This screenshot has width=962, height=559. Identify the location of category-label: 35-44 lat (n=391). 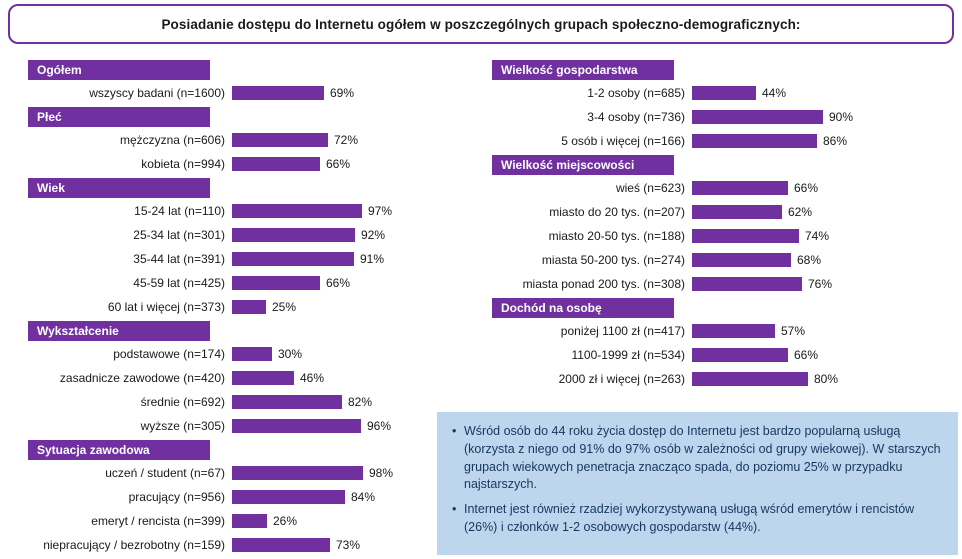
(179, 259).